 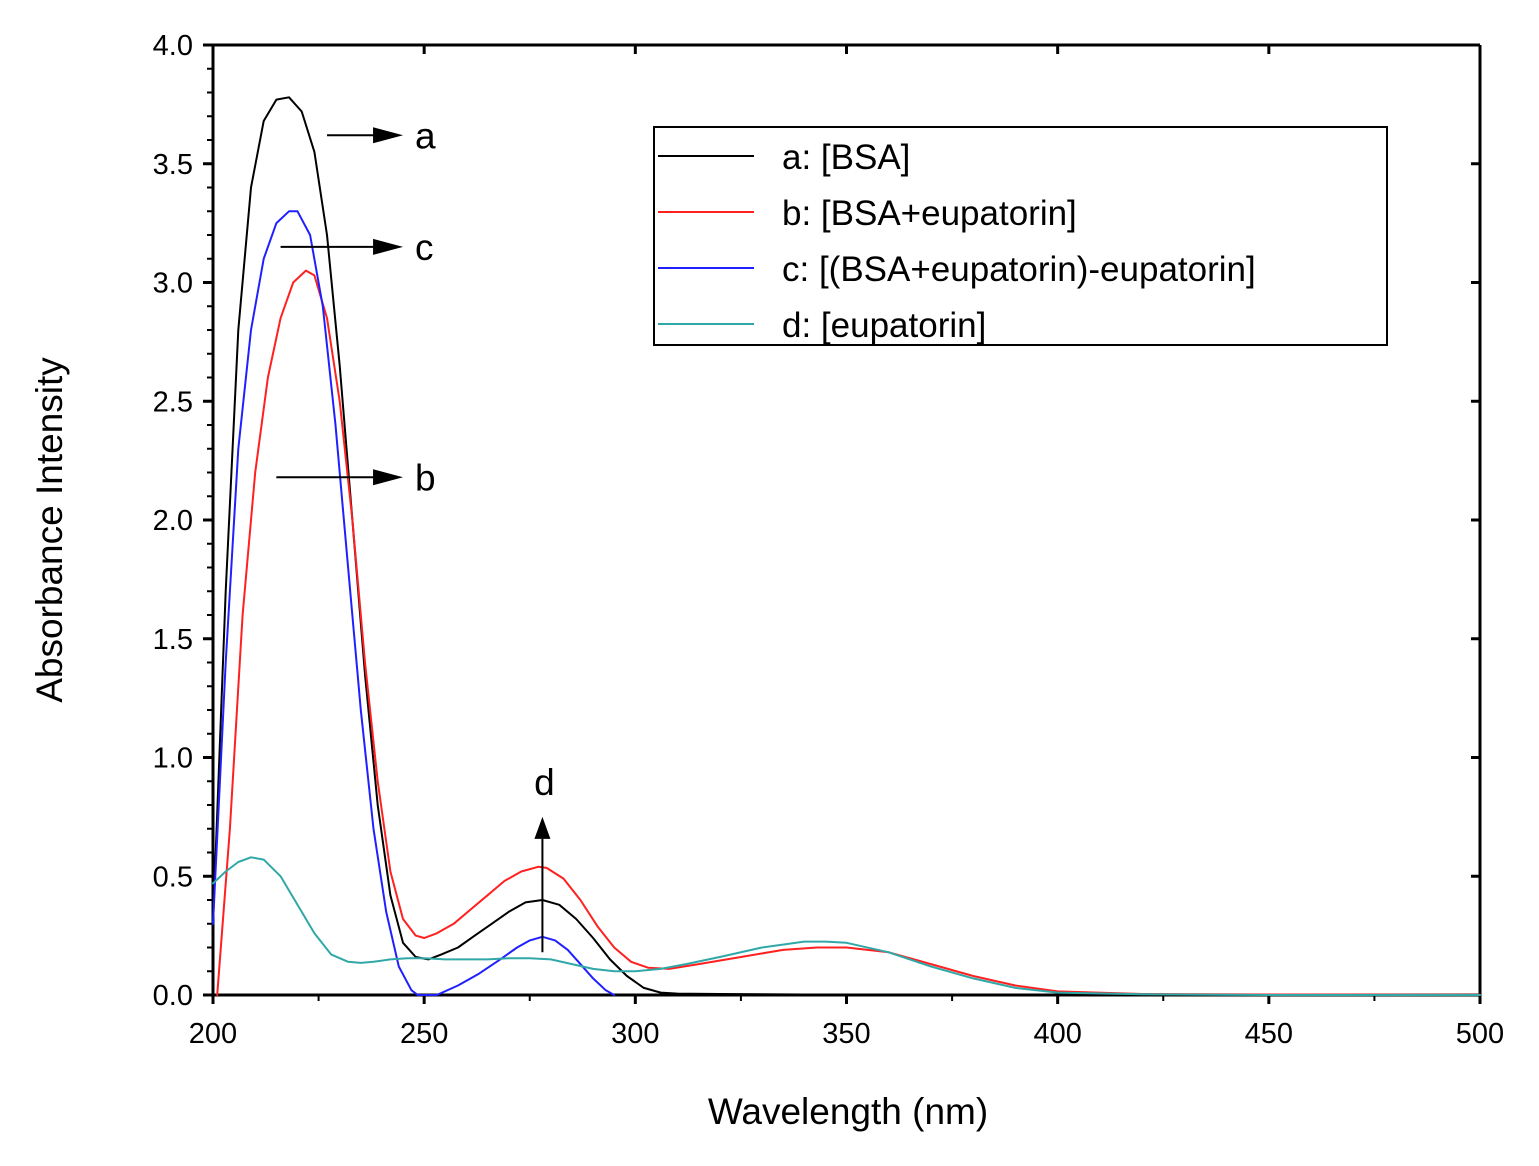 What do you see at coordinates (846, 157) in the screenshot?
I see `legend-label-a: a: [BSA]` at bounding box center [846, 157].